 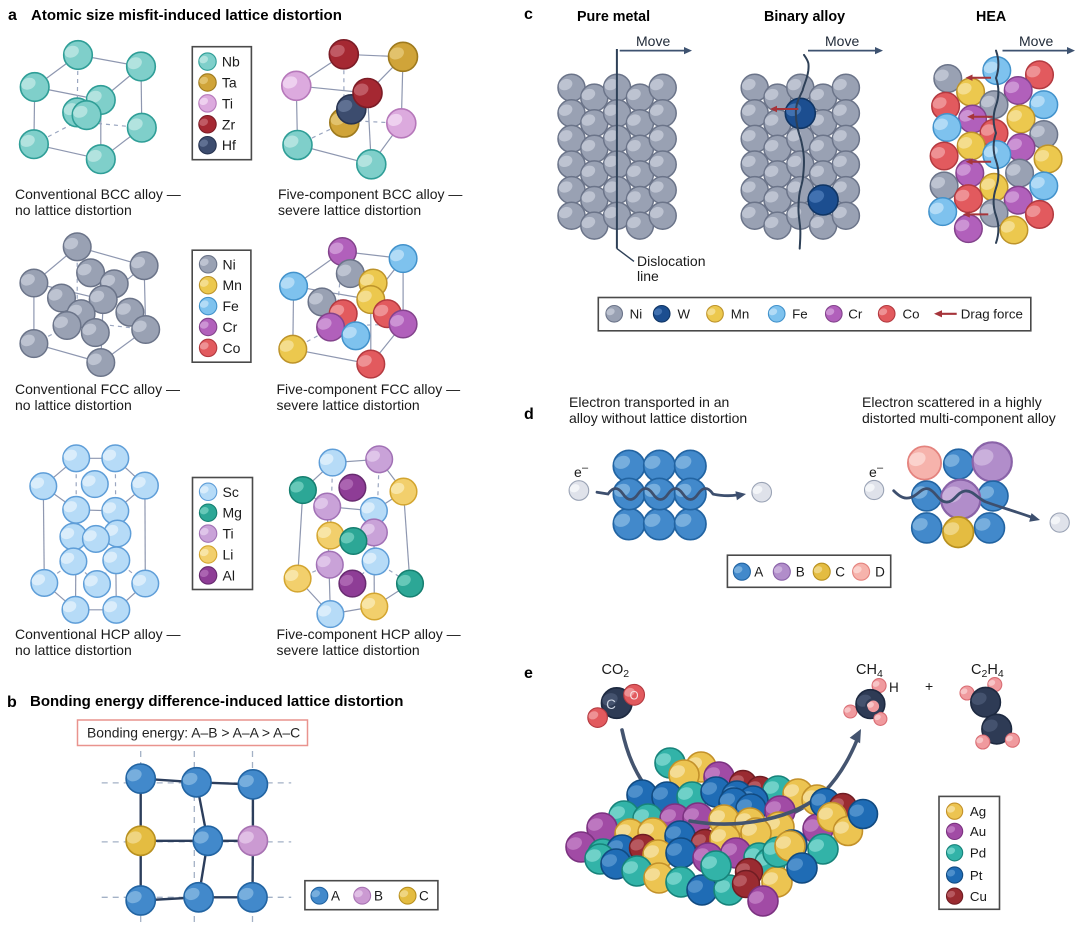 I want to click on svg-text: Conventional BCC alloy —, so click(x=98, y=194).